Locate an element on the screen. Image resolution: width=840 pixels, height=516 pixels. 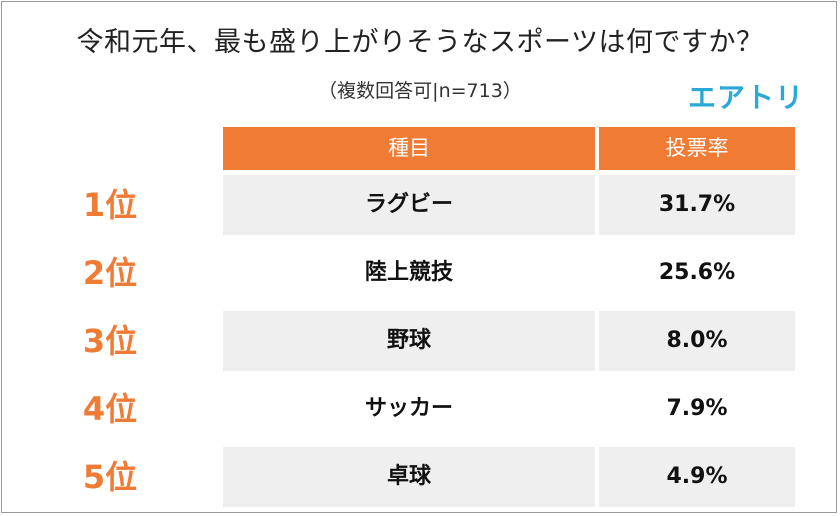
sport-cell: 陸上競技 is located at coordinates (408, 272).